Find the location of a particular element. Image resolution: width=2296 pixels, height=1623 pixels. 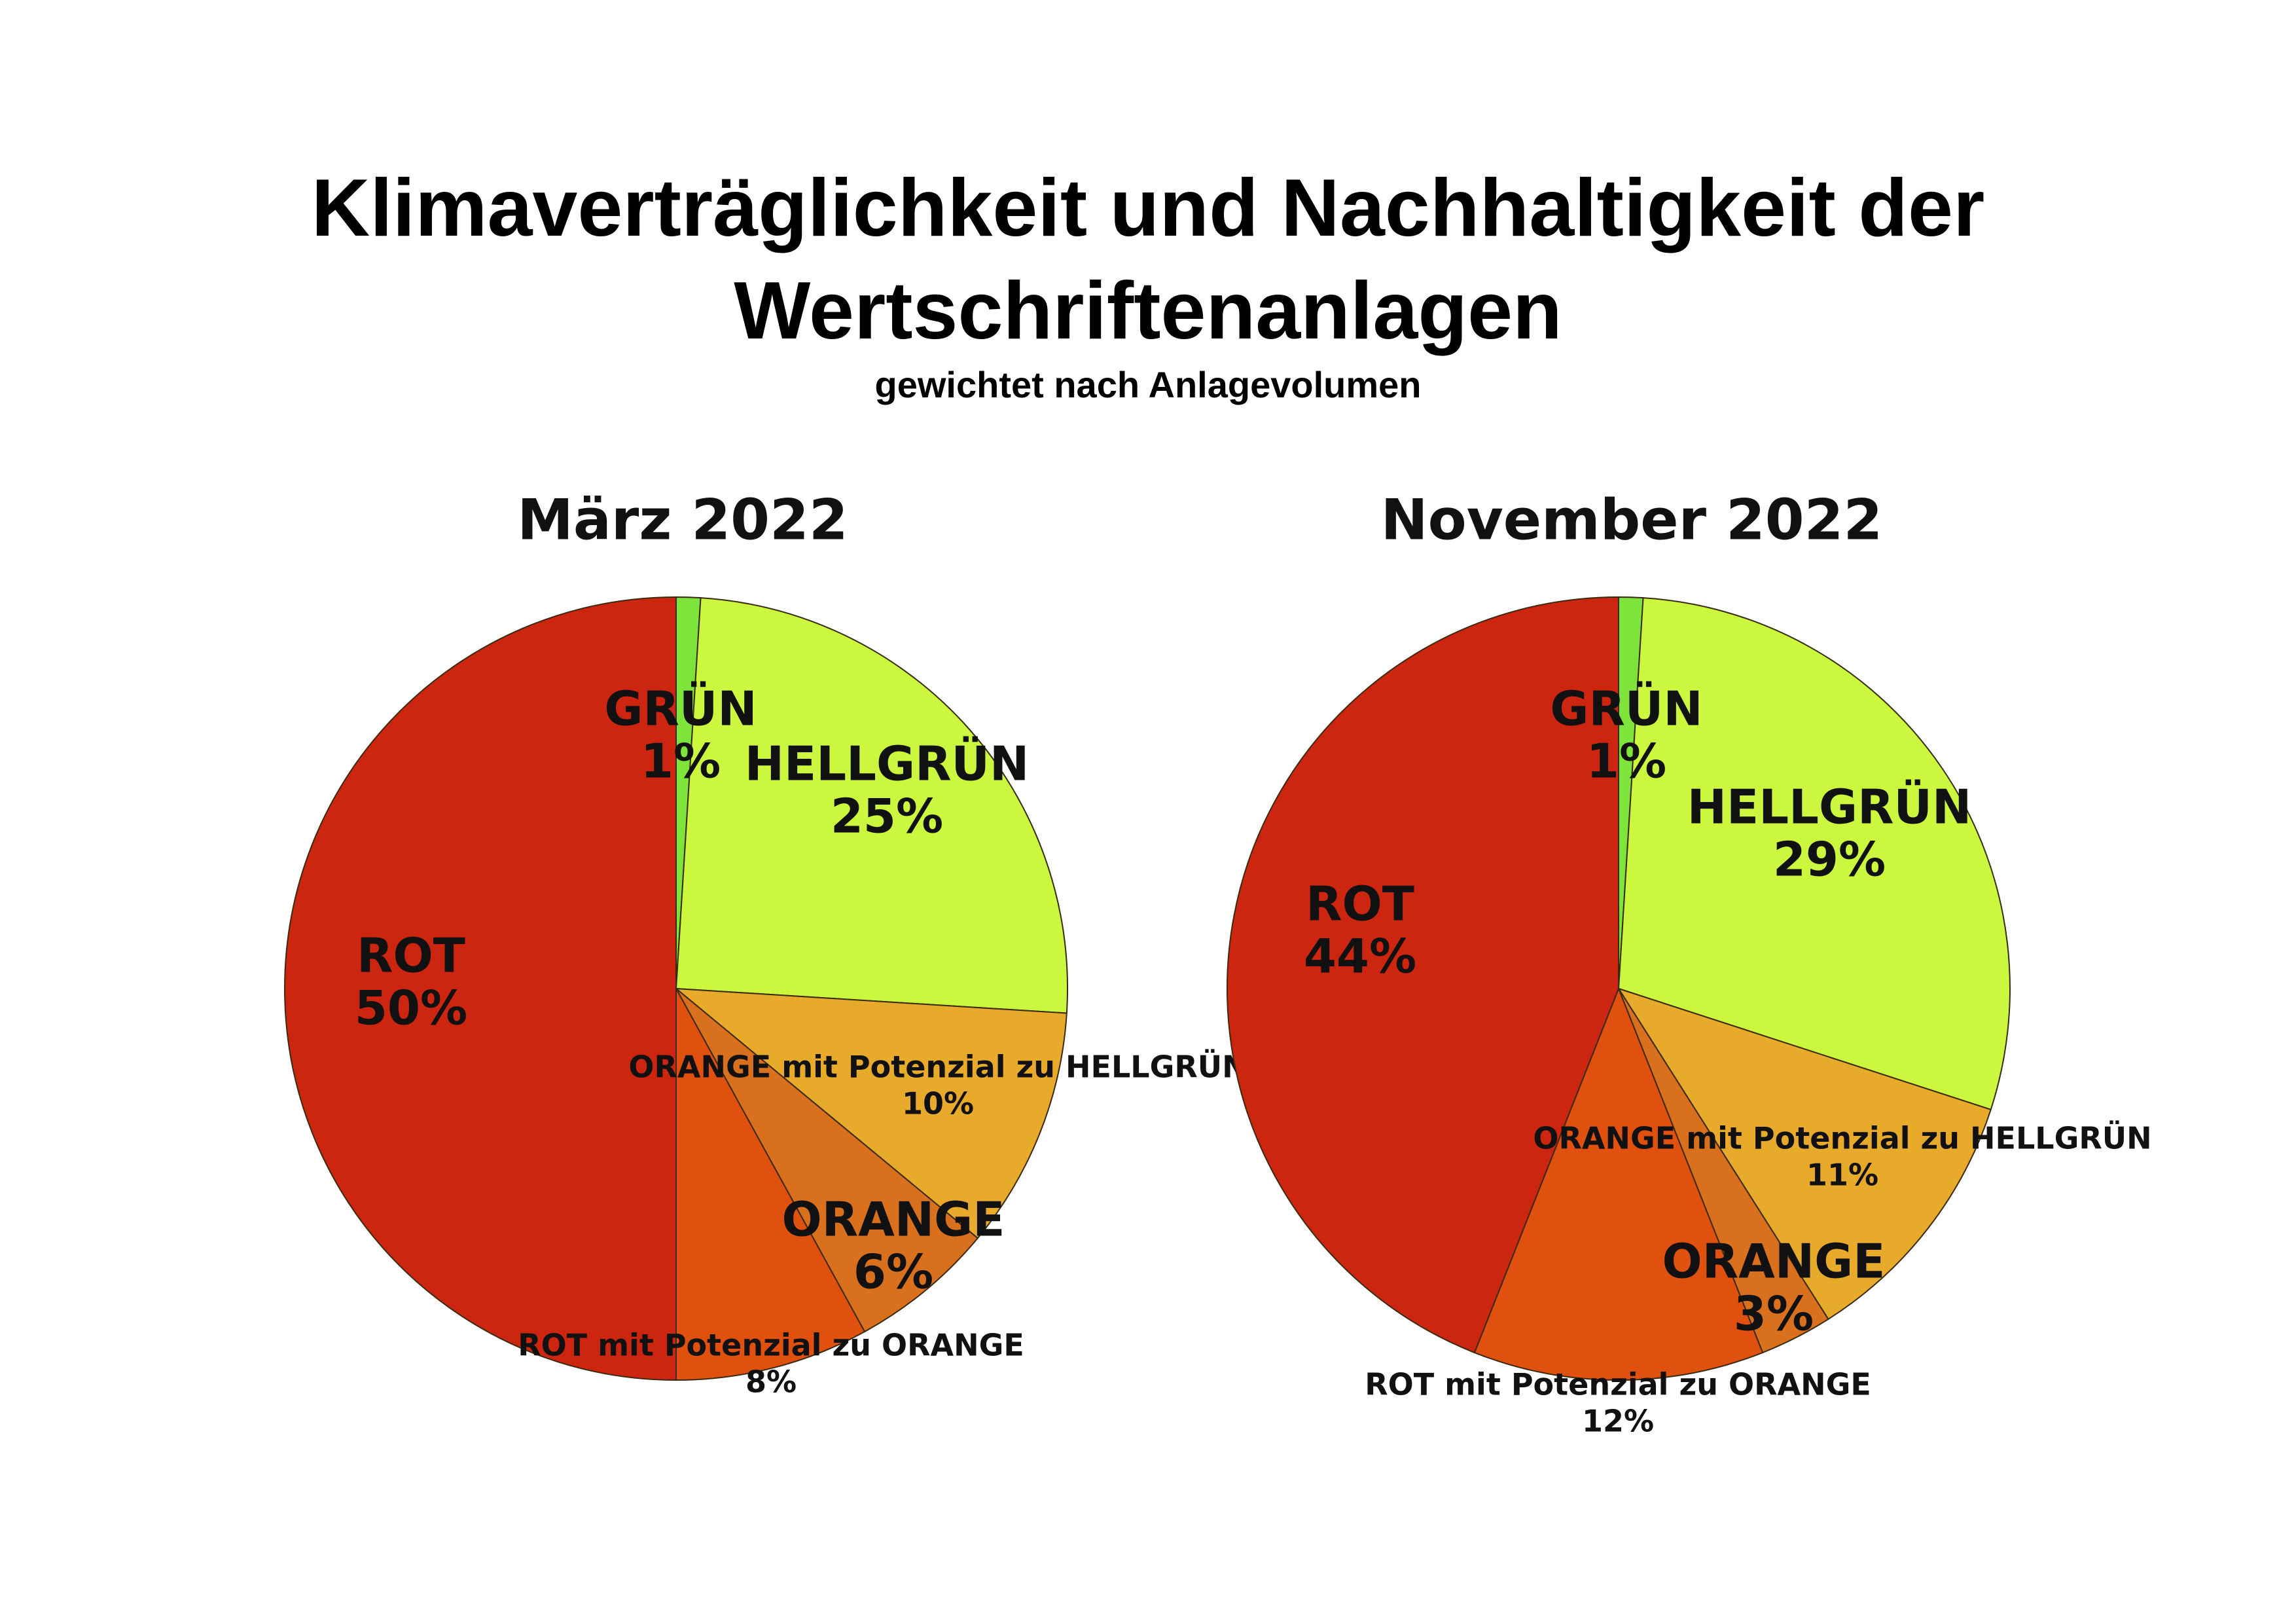

slice-value-orange-mit-potenzial-zu-hellgrün: 11% is located at coordinates (1842, 1175).